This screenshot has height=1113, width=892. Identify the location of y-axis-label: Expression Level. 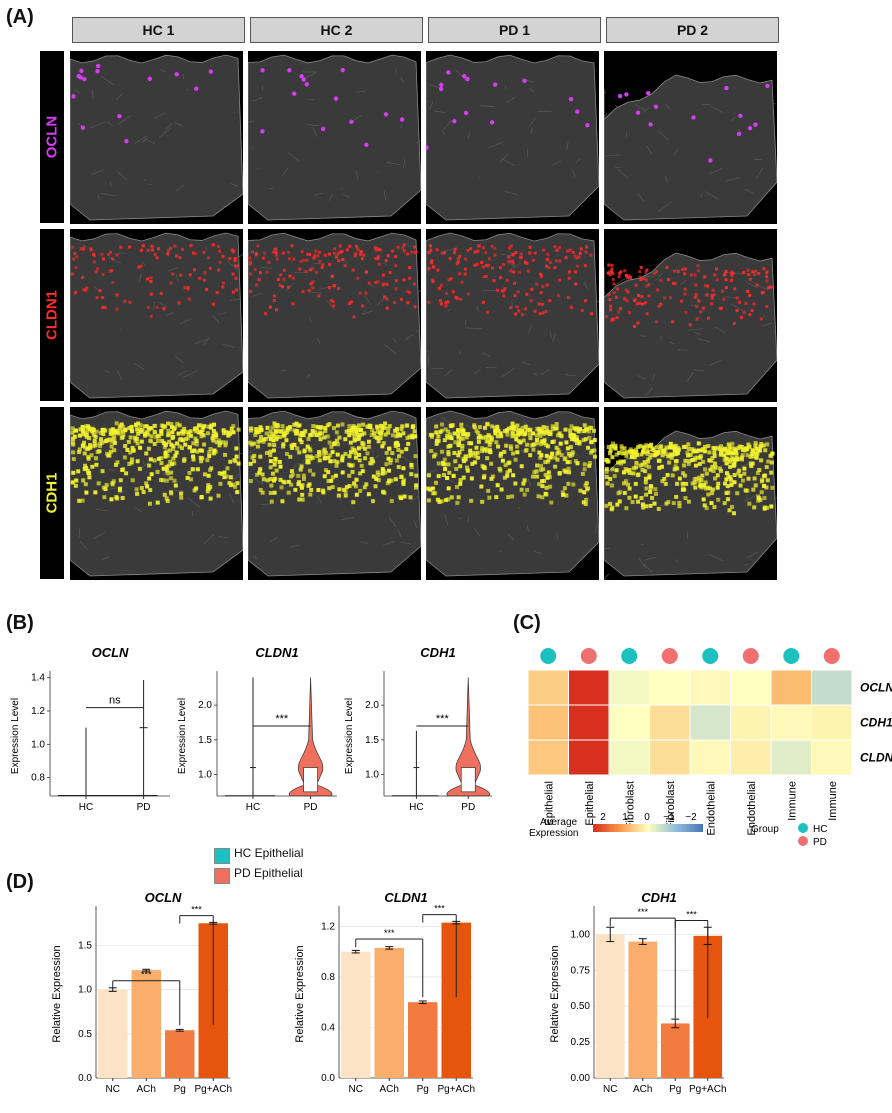
(182, 736).